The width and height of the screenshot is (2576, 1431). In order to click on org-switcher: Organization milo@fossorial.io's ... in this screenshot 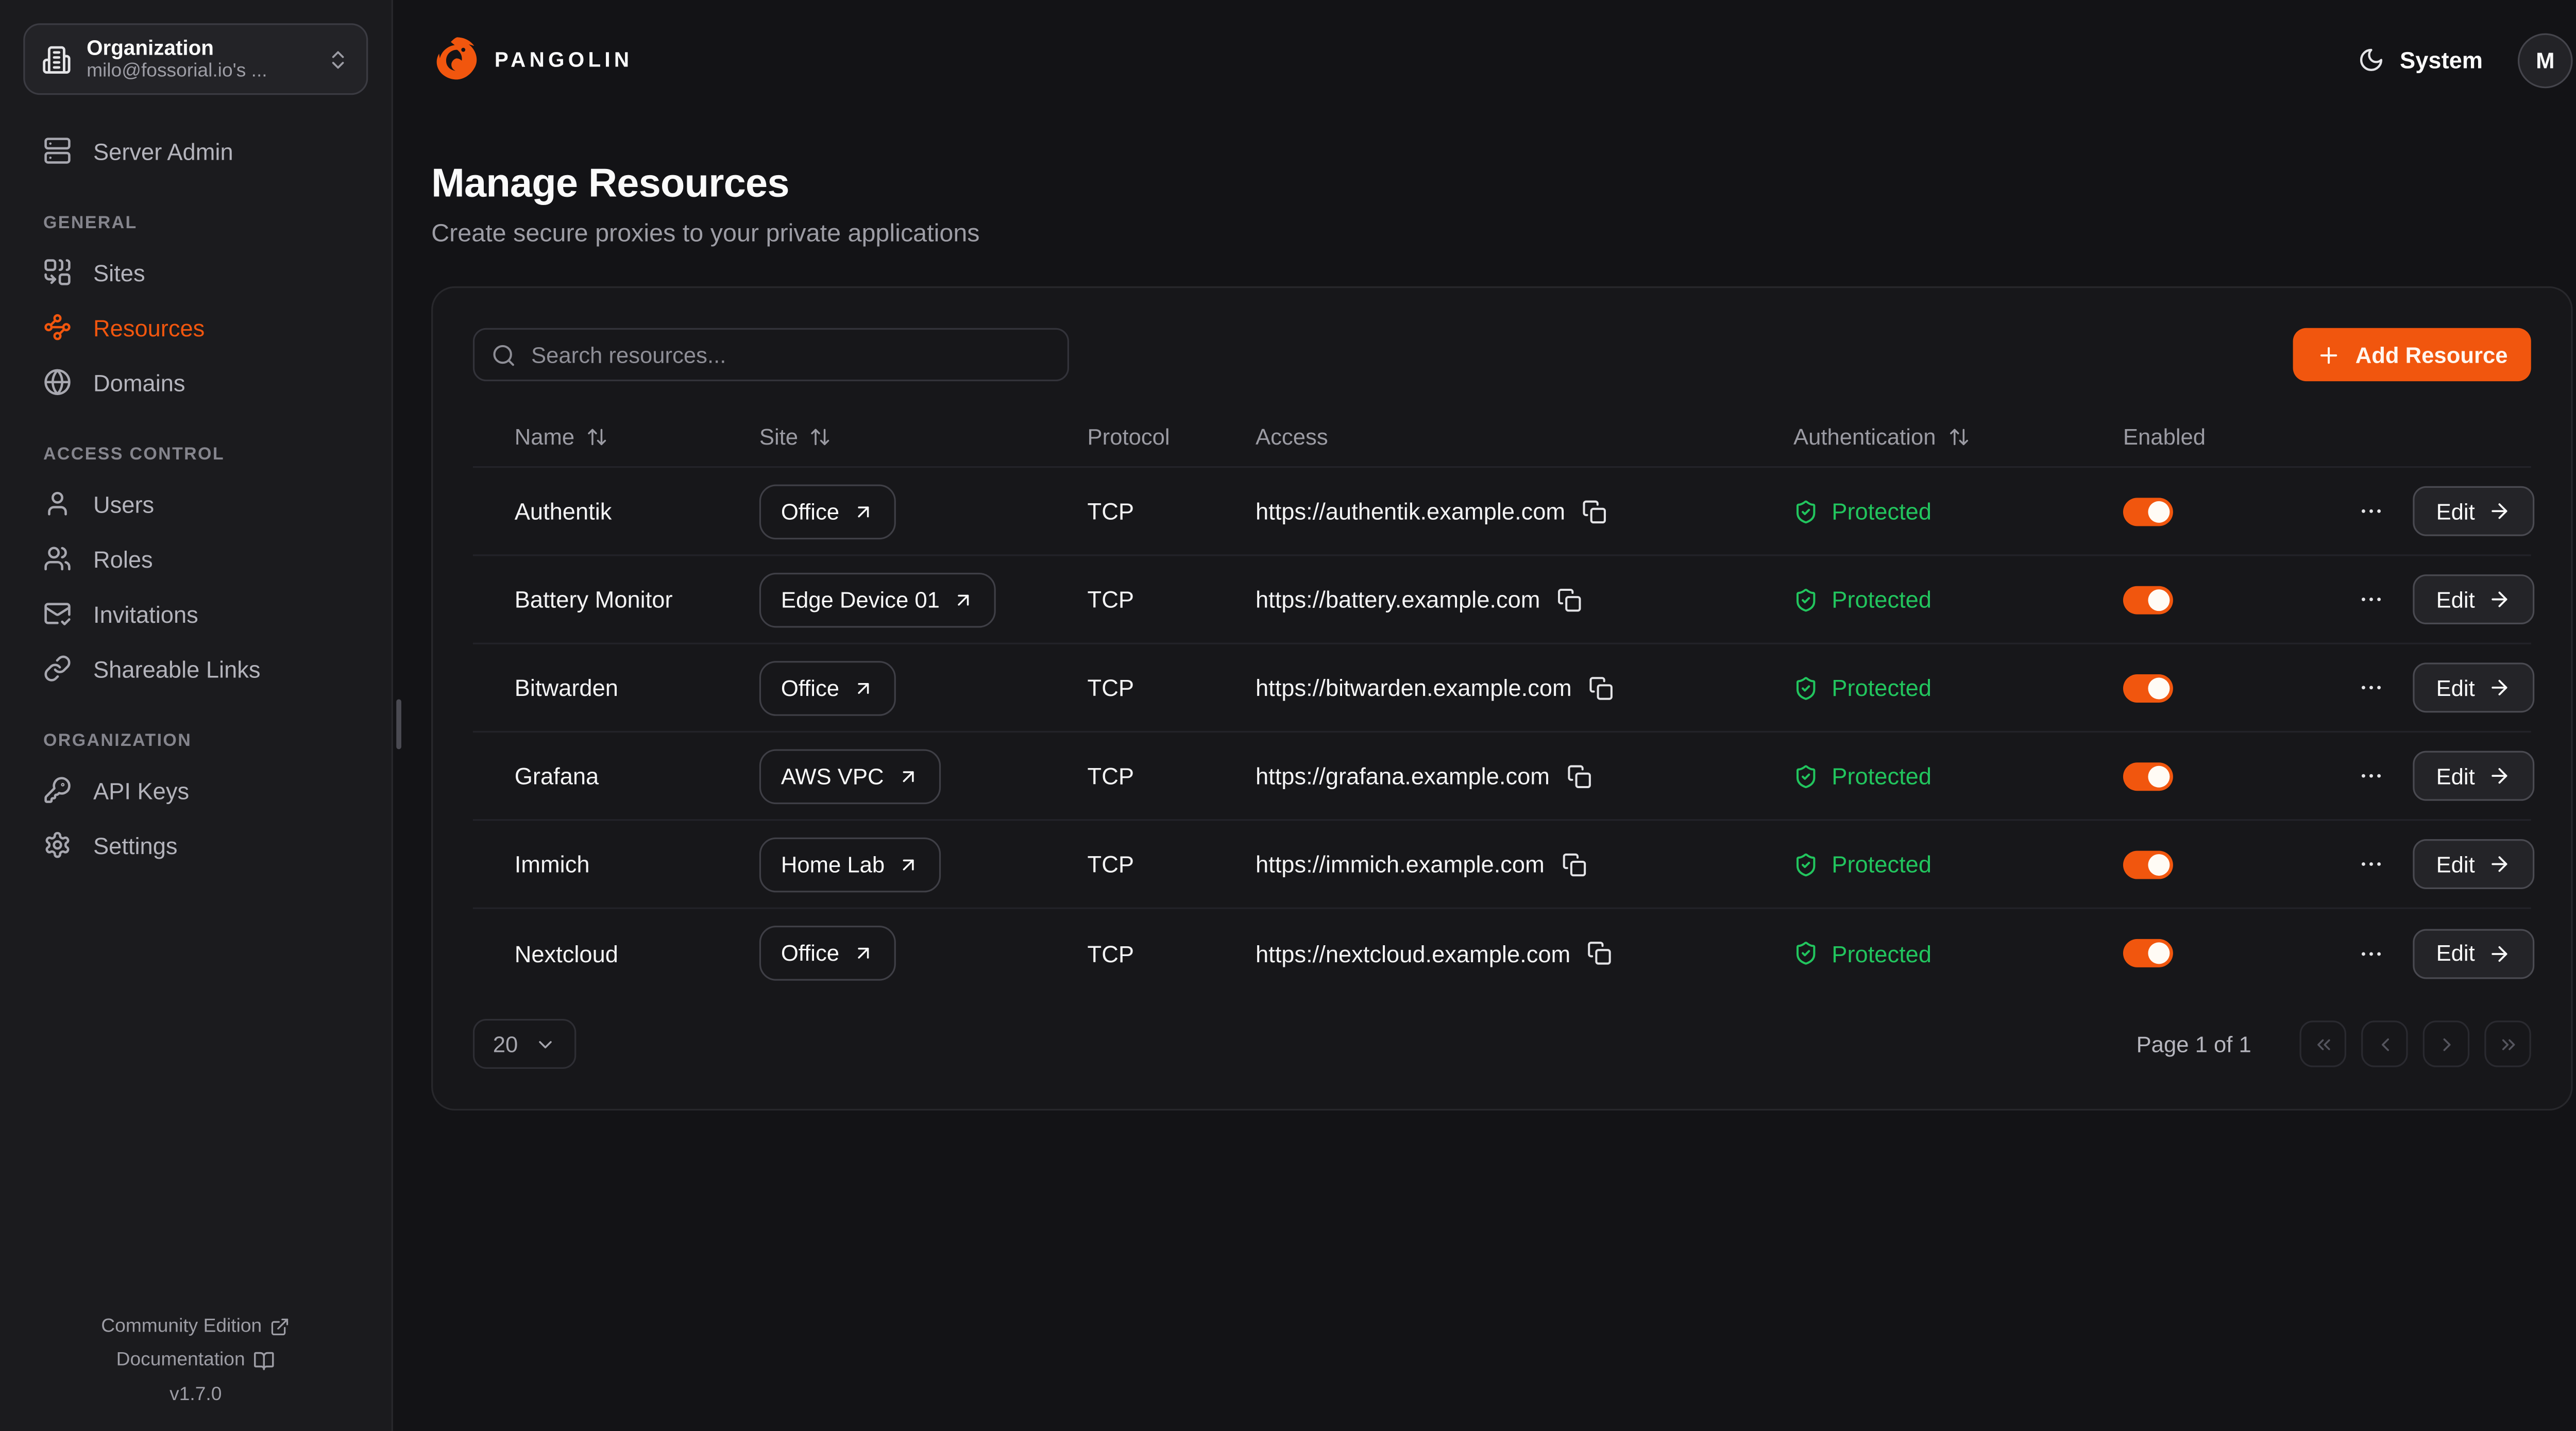, I will do `click(195, 59)`.